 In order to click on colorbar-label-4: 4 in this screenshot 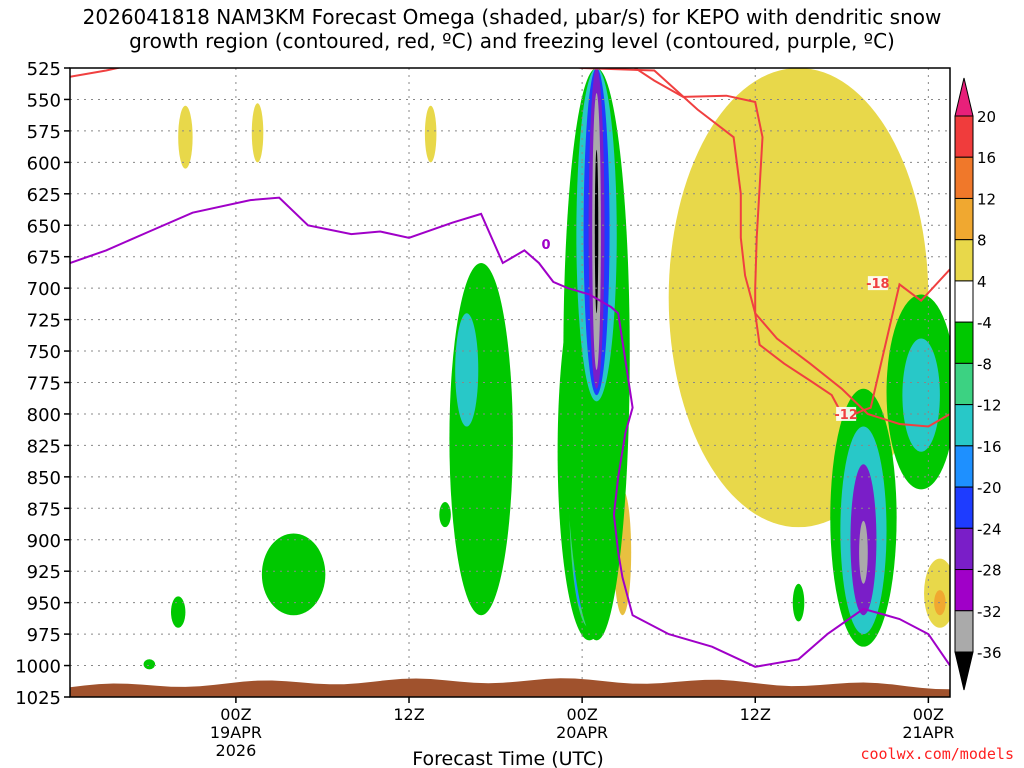, I will do `click(982, 282)`.